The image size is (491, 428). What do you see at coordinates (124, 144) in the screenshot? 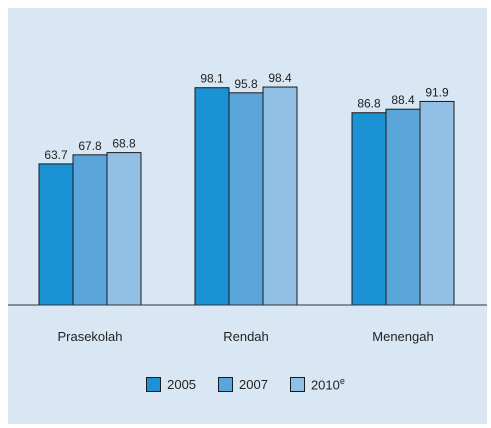
I see `value-label-prasekolah-2010e: 68.8` at bounding box center [124, 144].